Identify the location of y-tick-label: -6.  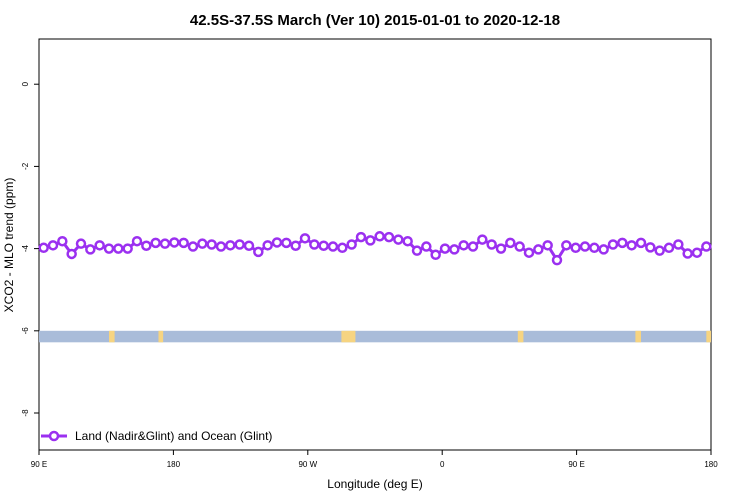
(25, 331).